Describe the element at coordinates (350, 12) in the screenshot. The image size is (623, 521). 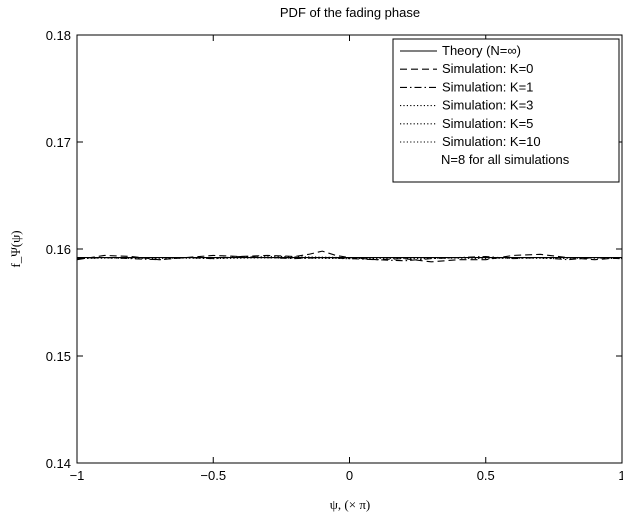
I see `chart-title: PDF of the fading phase` at that location.